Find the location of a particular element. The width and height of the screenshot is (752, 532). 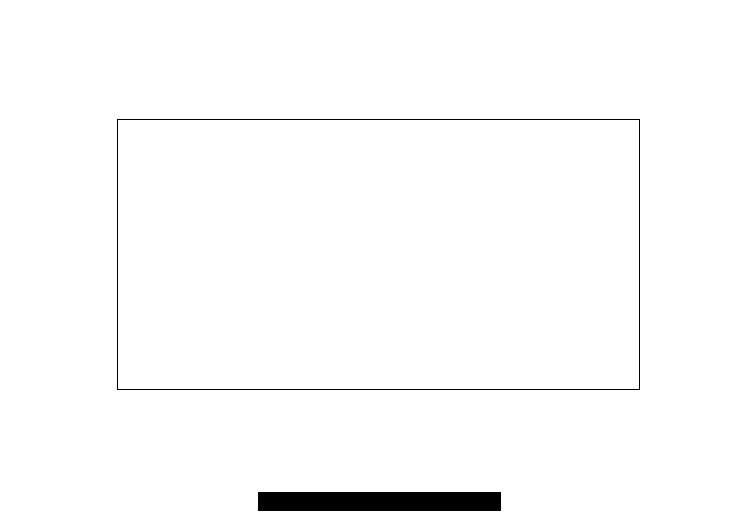

colorbar is located at coordinates (379, 501).